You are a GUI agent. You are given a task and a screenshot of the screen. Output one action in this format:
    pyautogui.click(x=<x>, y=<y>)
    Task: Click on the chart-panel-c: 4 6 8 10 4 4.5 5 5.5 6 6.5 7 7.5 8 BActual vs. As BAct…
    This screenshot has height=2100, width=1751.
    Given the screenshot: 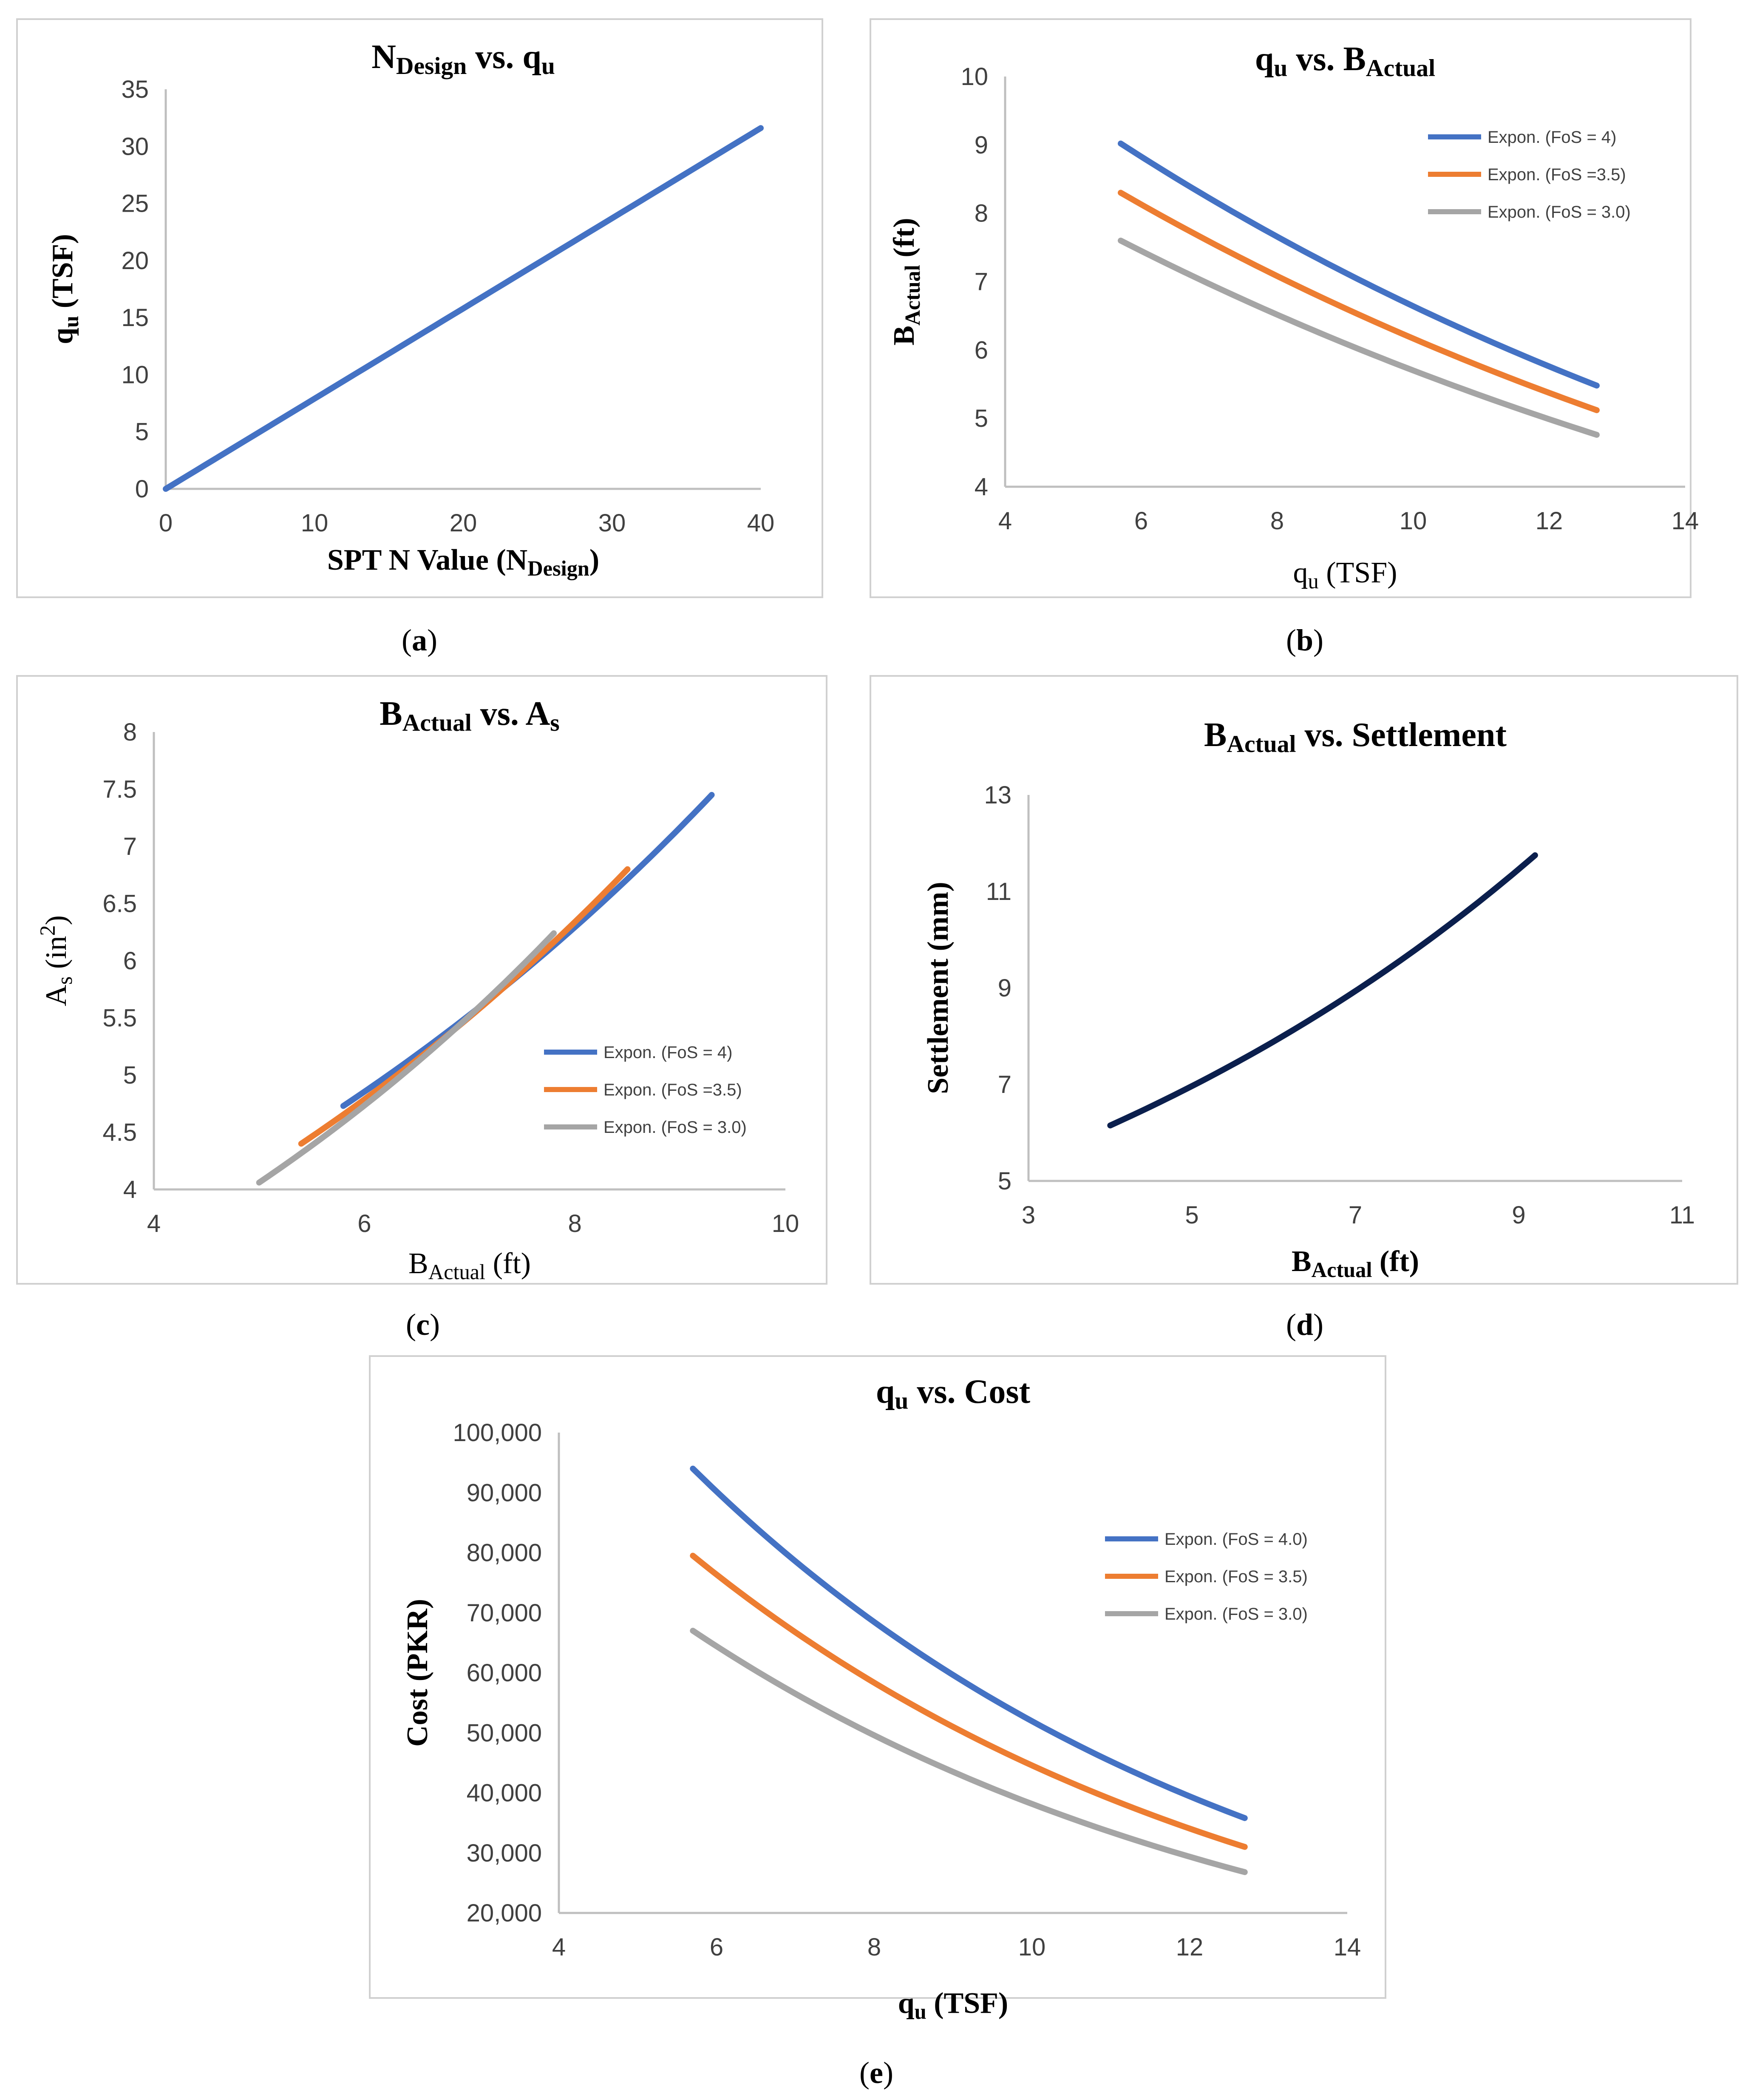 What is the action you would take?
    pyautogui.click(x=421, y=1008)
    